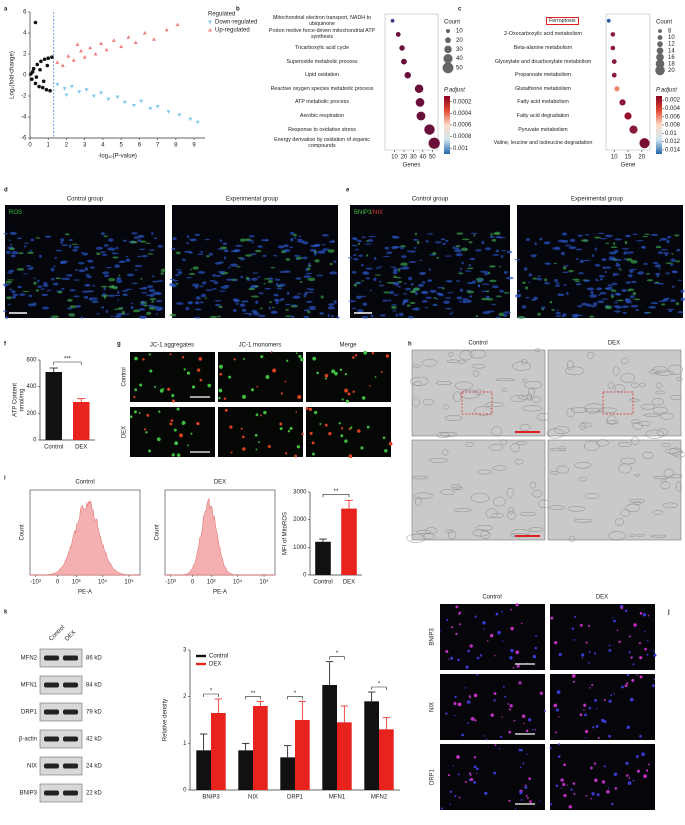 Image resolution: width=685 pixels, height=825 pixels. I want to click on x-tick-label: 7, so click(158, 146).